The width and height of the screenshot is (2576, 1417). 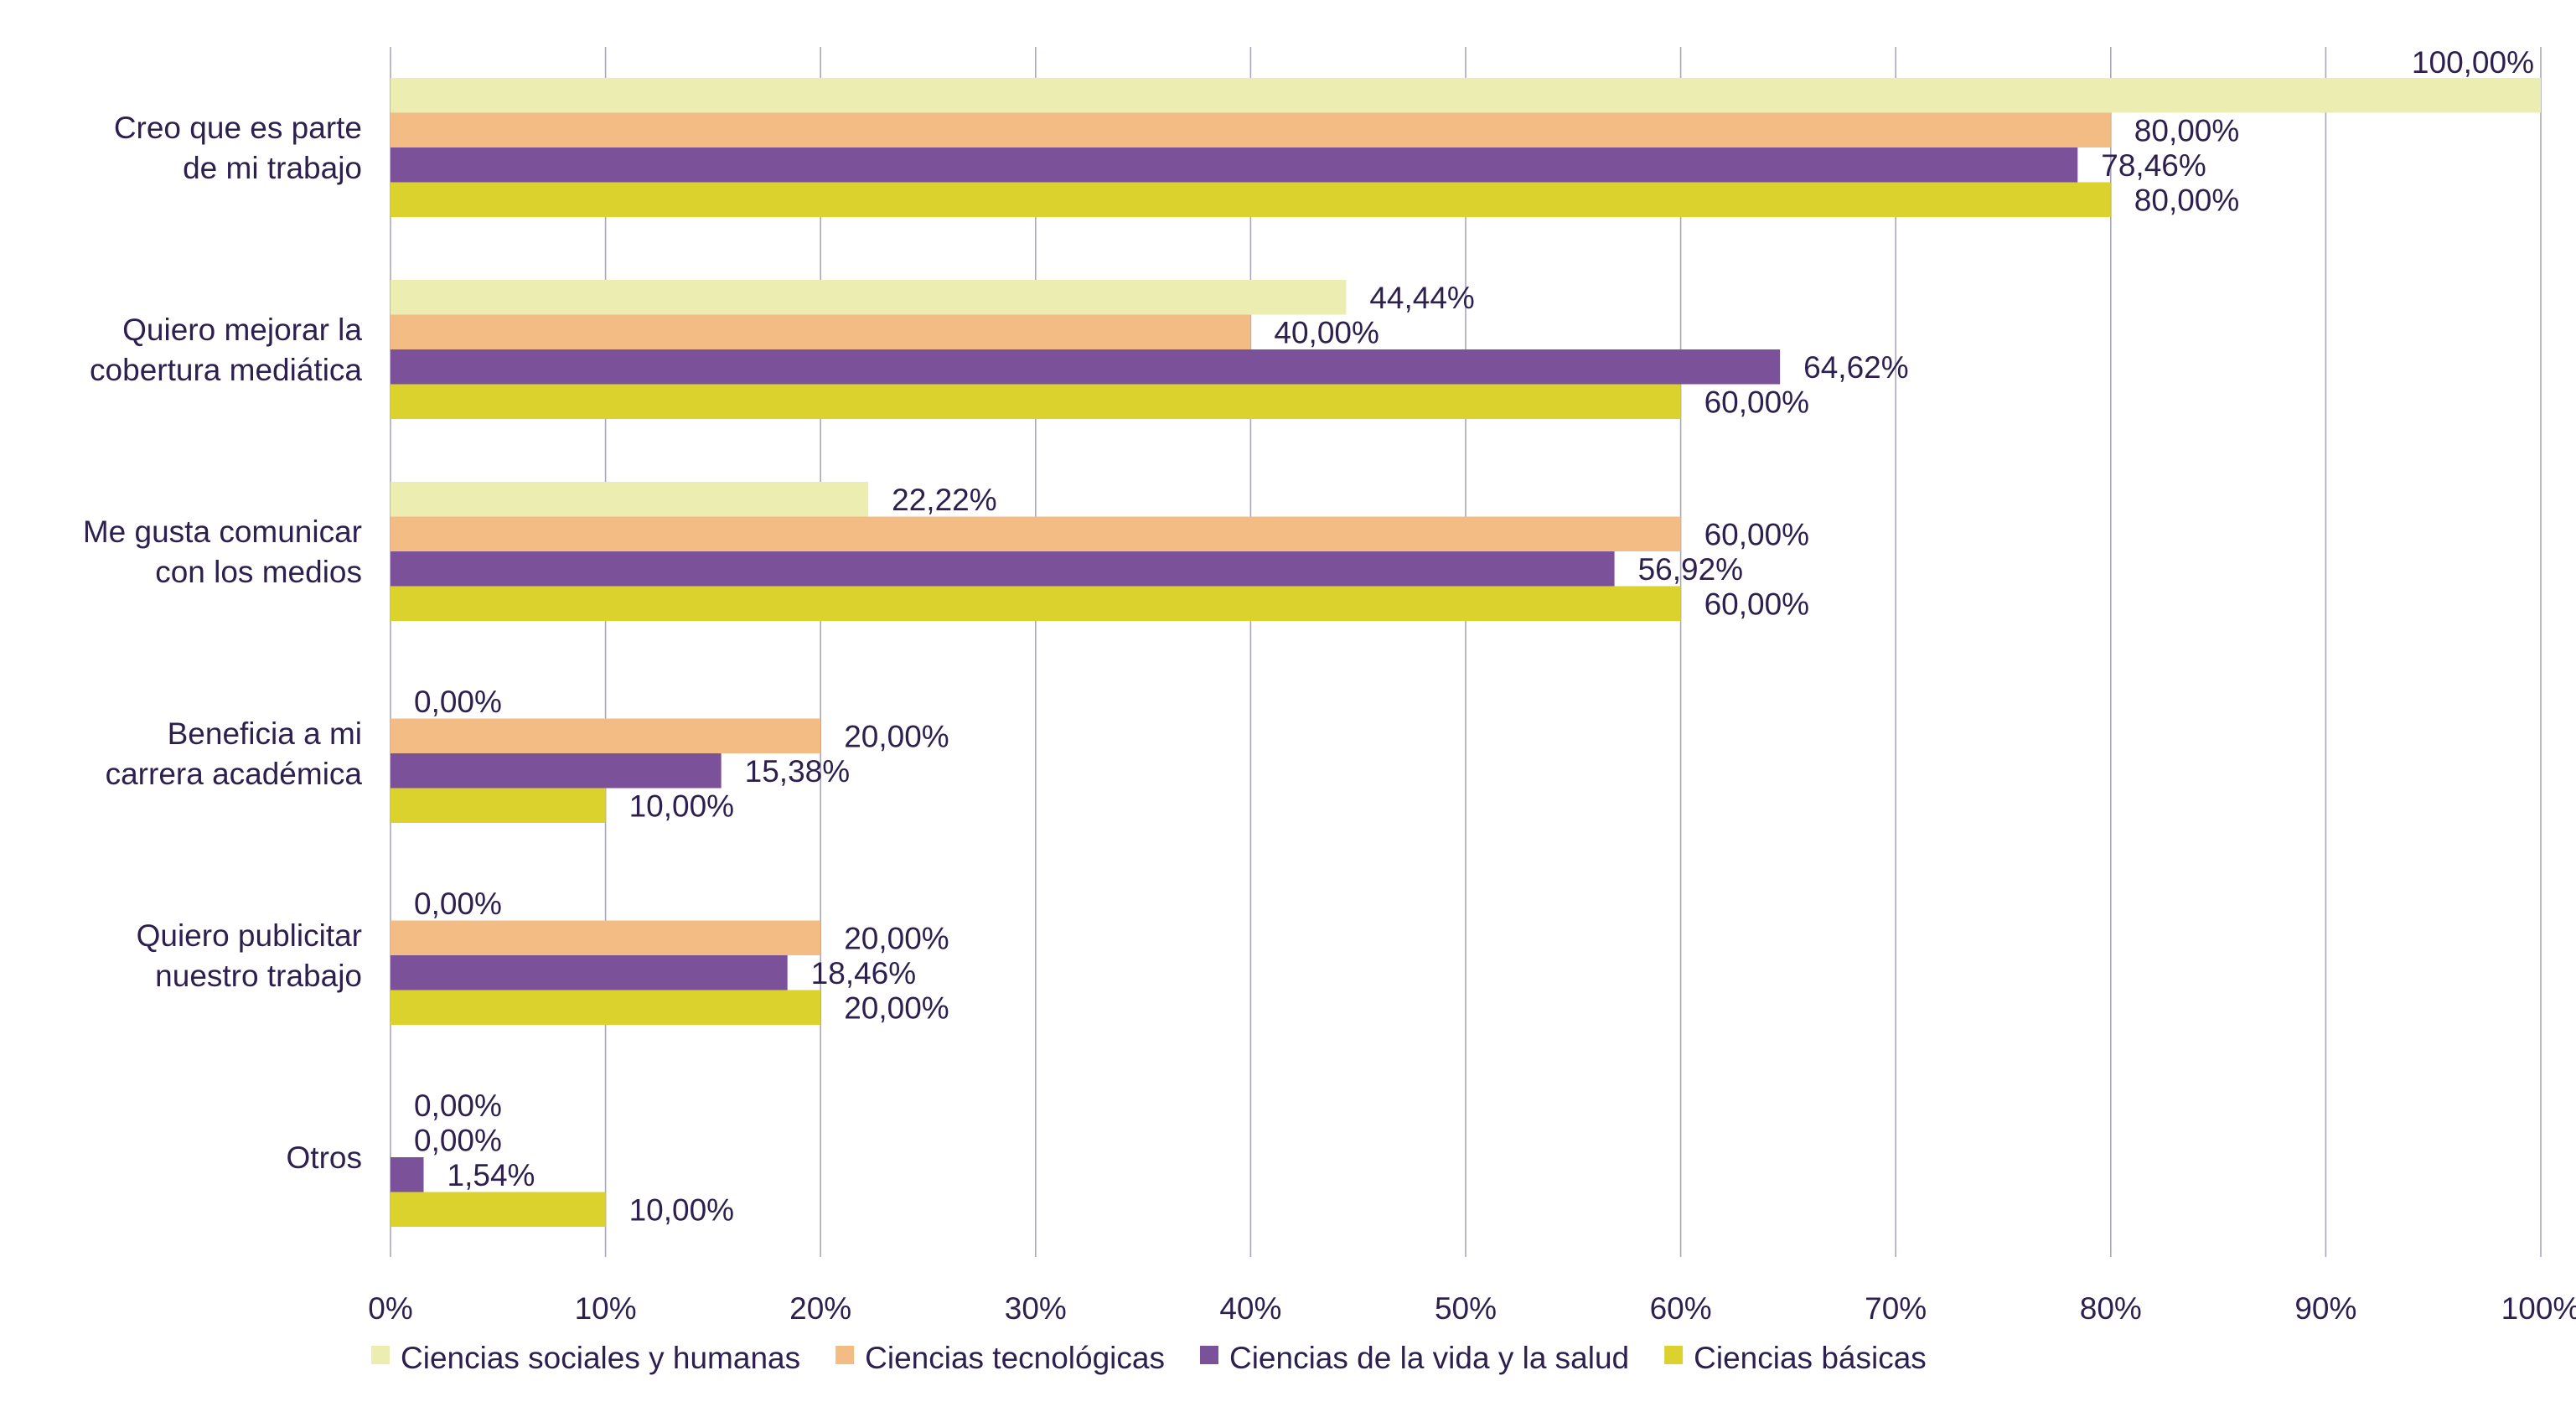 I want to click on data-label-3-series-3: 56,92%, so click(x=1691, y=569).